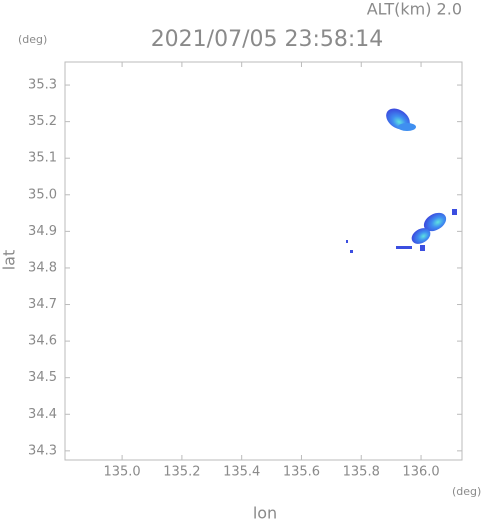  Describe the element at coordinates (42, 304) in the screenshot. I see `y-tick-label: 34.7` at that location.